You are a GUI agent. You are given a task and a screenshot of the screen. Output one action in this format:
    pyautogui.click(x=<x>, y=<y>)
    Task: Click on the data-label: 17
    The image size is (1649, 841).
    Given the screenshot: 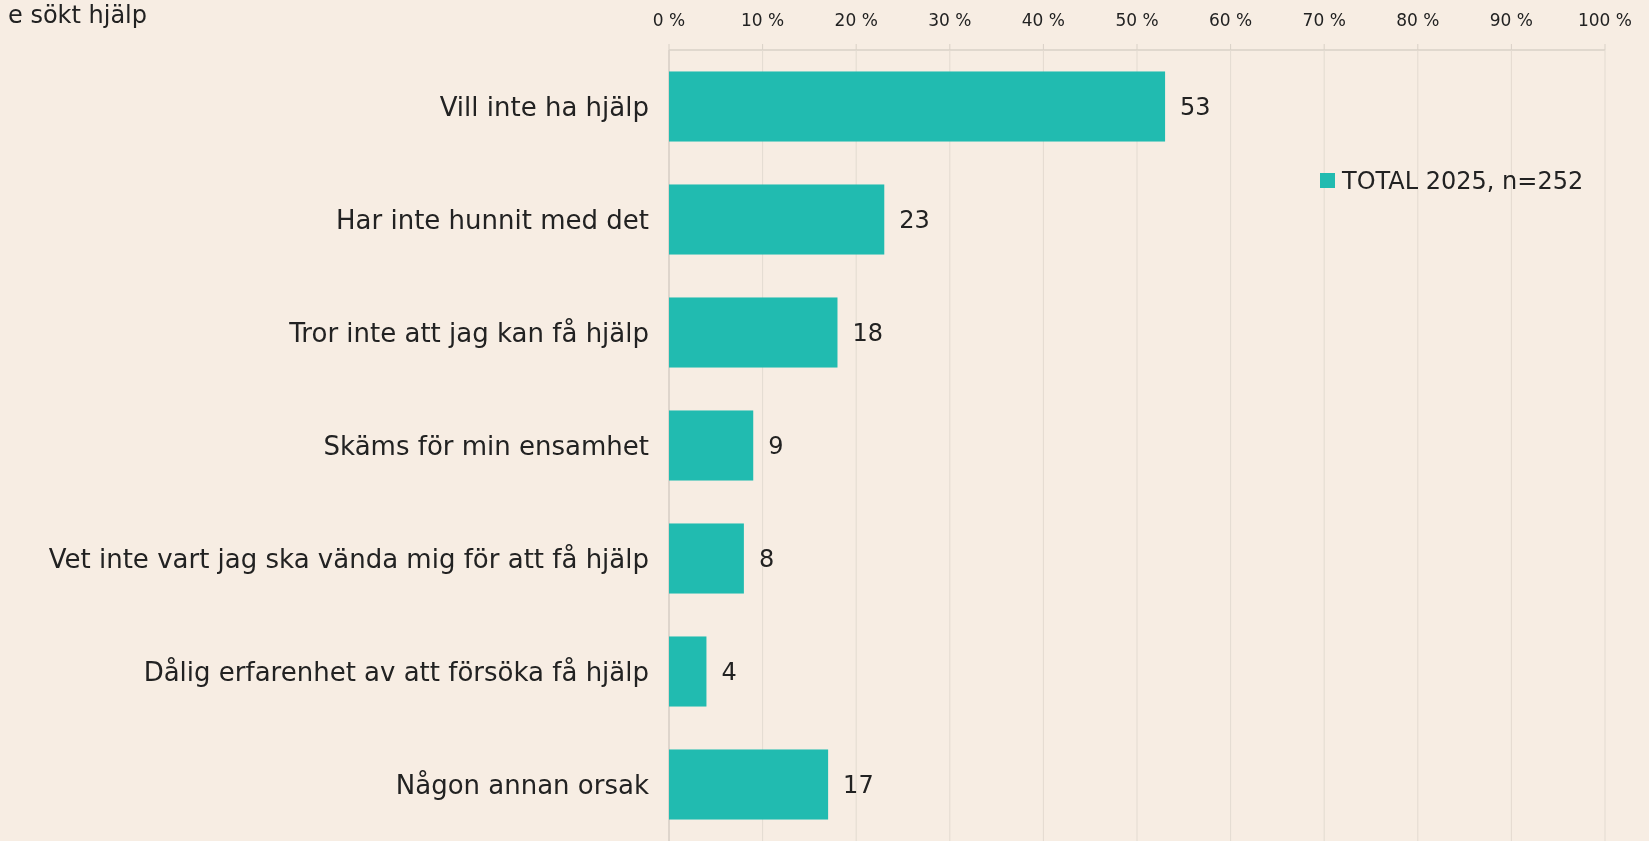 What is the action you would take?
    pyautogui.click(x=858, y=784)
    